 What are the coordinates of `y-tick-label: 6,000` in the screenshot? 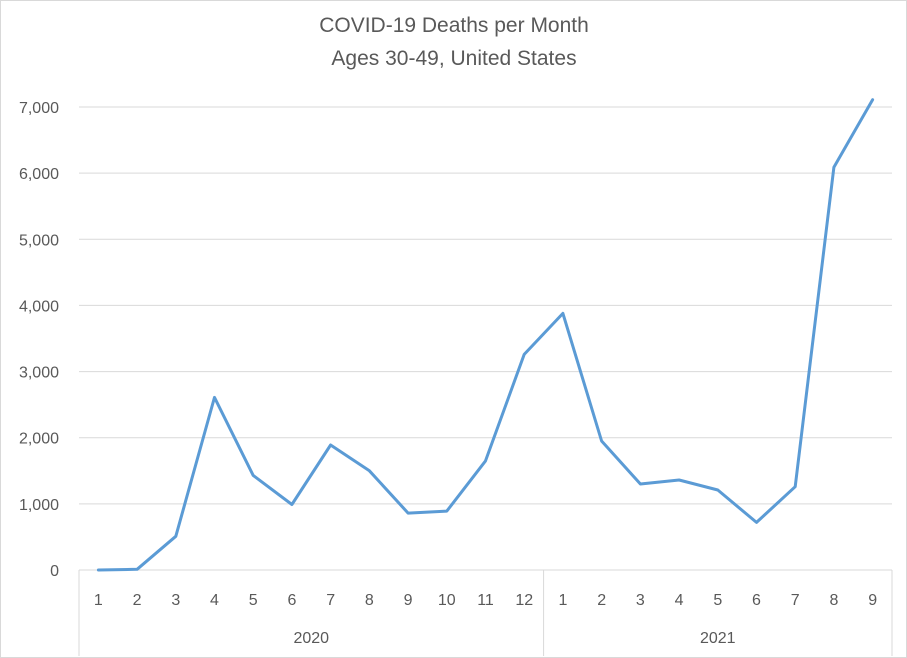 It's located at (39, 174).